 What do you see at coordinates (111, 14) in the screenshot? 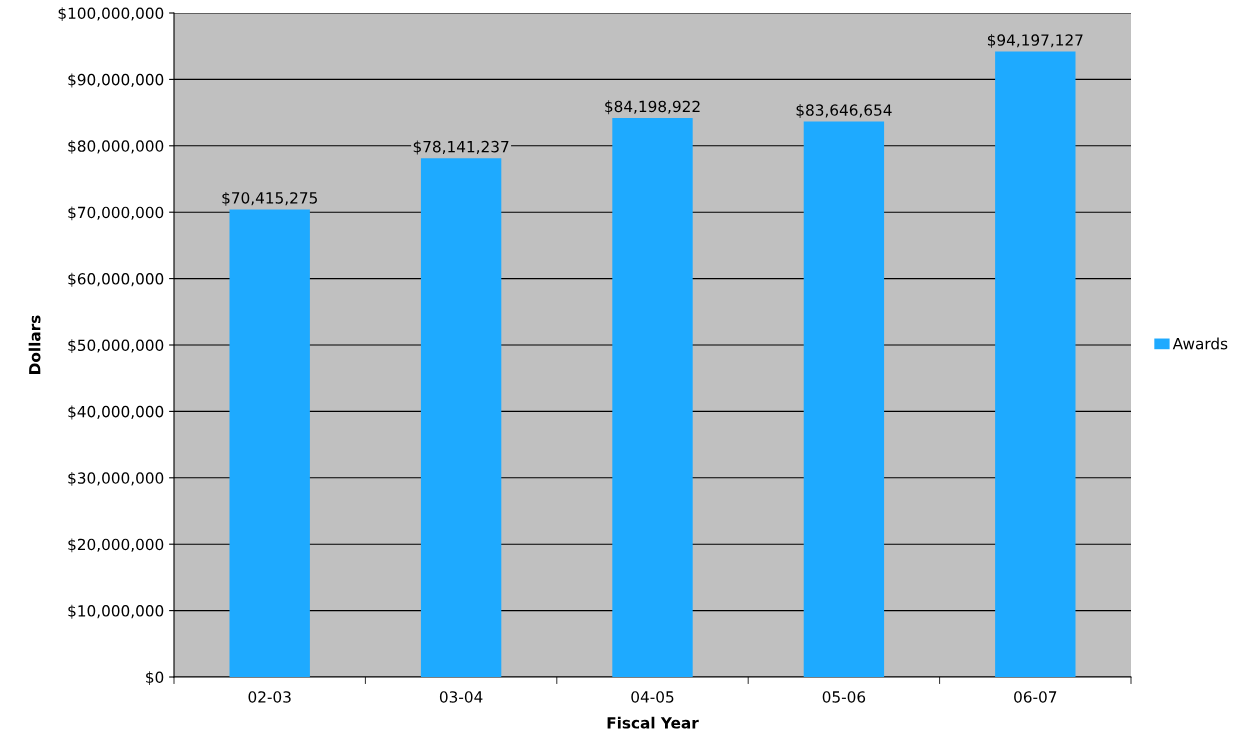
I see `y-tick-label: $100,000,000` at bounding box center [111, 14].